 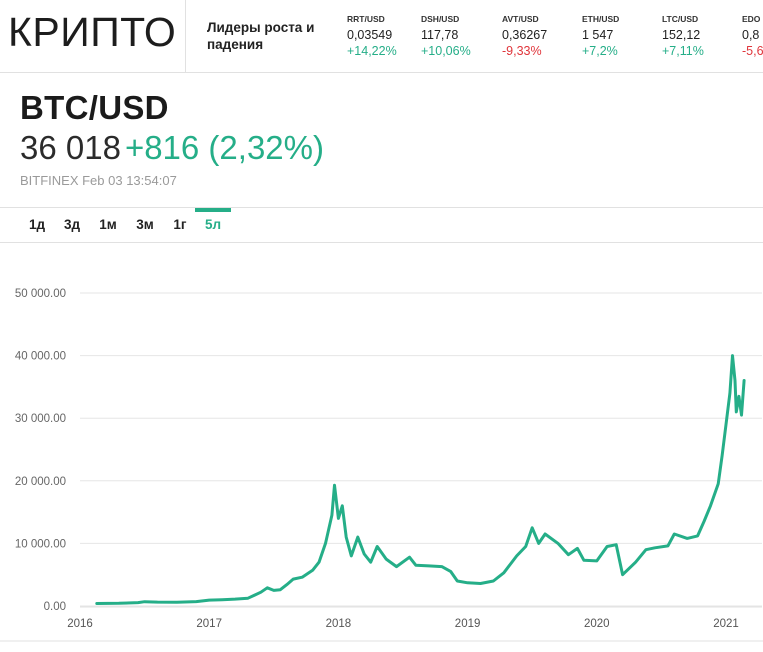 What do you see at coordinates (752, 51) in the screenshot?
I see `ticker-change: -5,6` at bounding box center [752, 51].